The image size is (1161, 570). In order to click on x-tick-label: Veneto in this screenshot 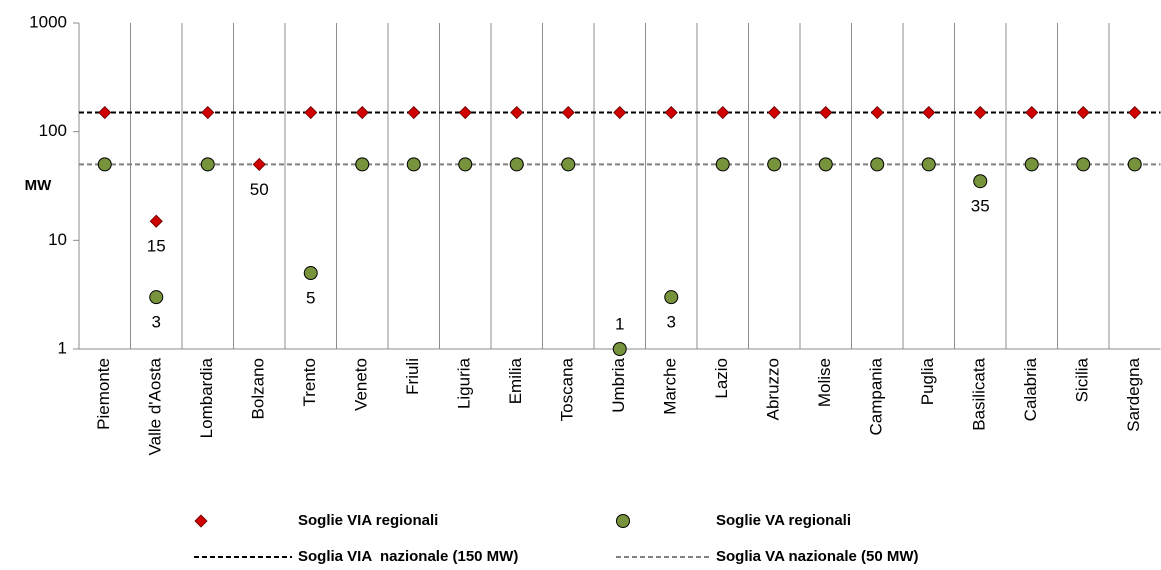, I will do `click(361, 384)`.